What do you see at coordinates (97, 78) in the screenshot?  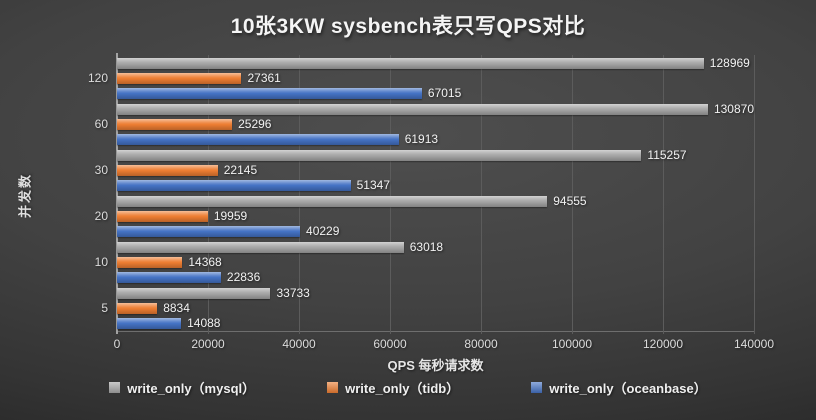 I see `y-tick-label: 120` at bounding box center [97, 78].